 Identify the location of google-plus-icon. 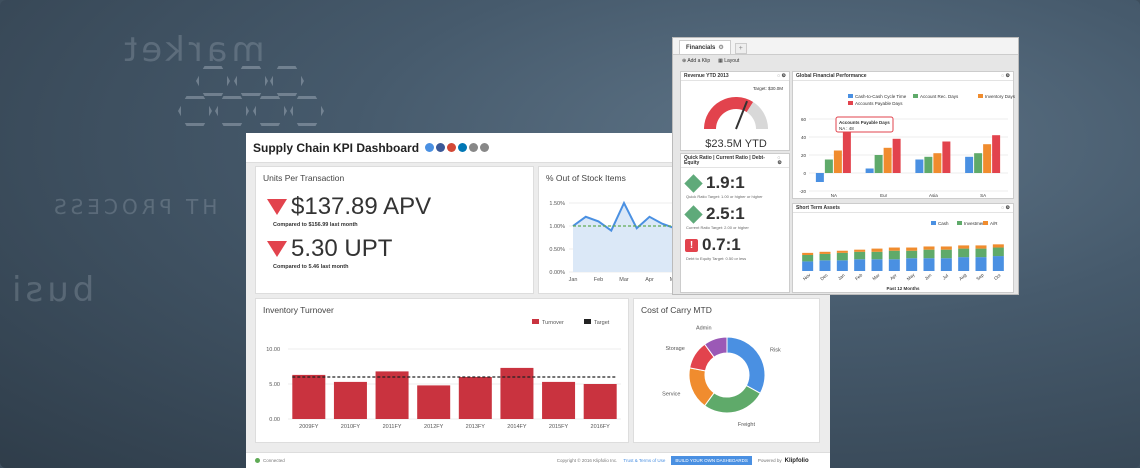
(452, 147).